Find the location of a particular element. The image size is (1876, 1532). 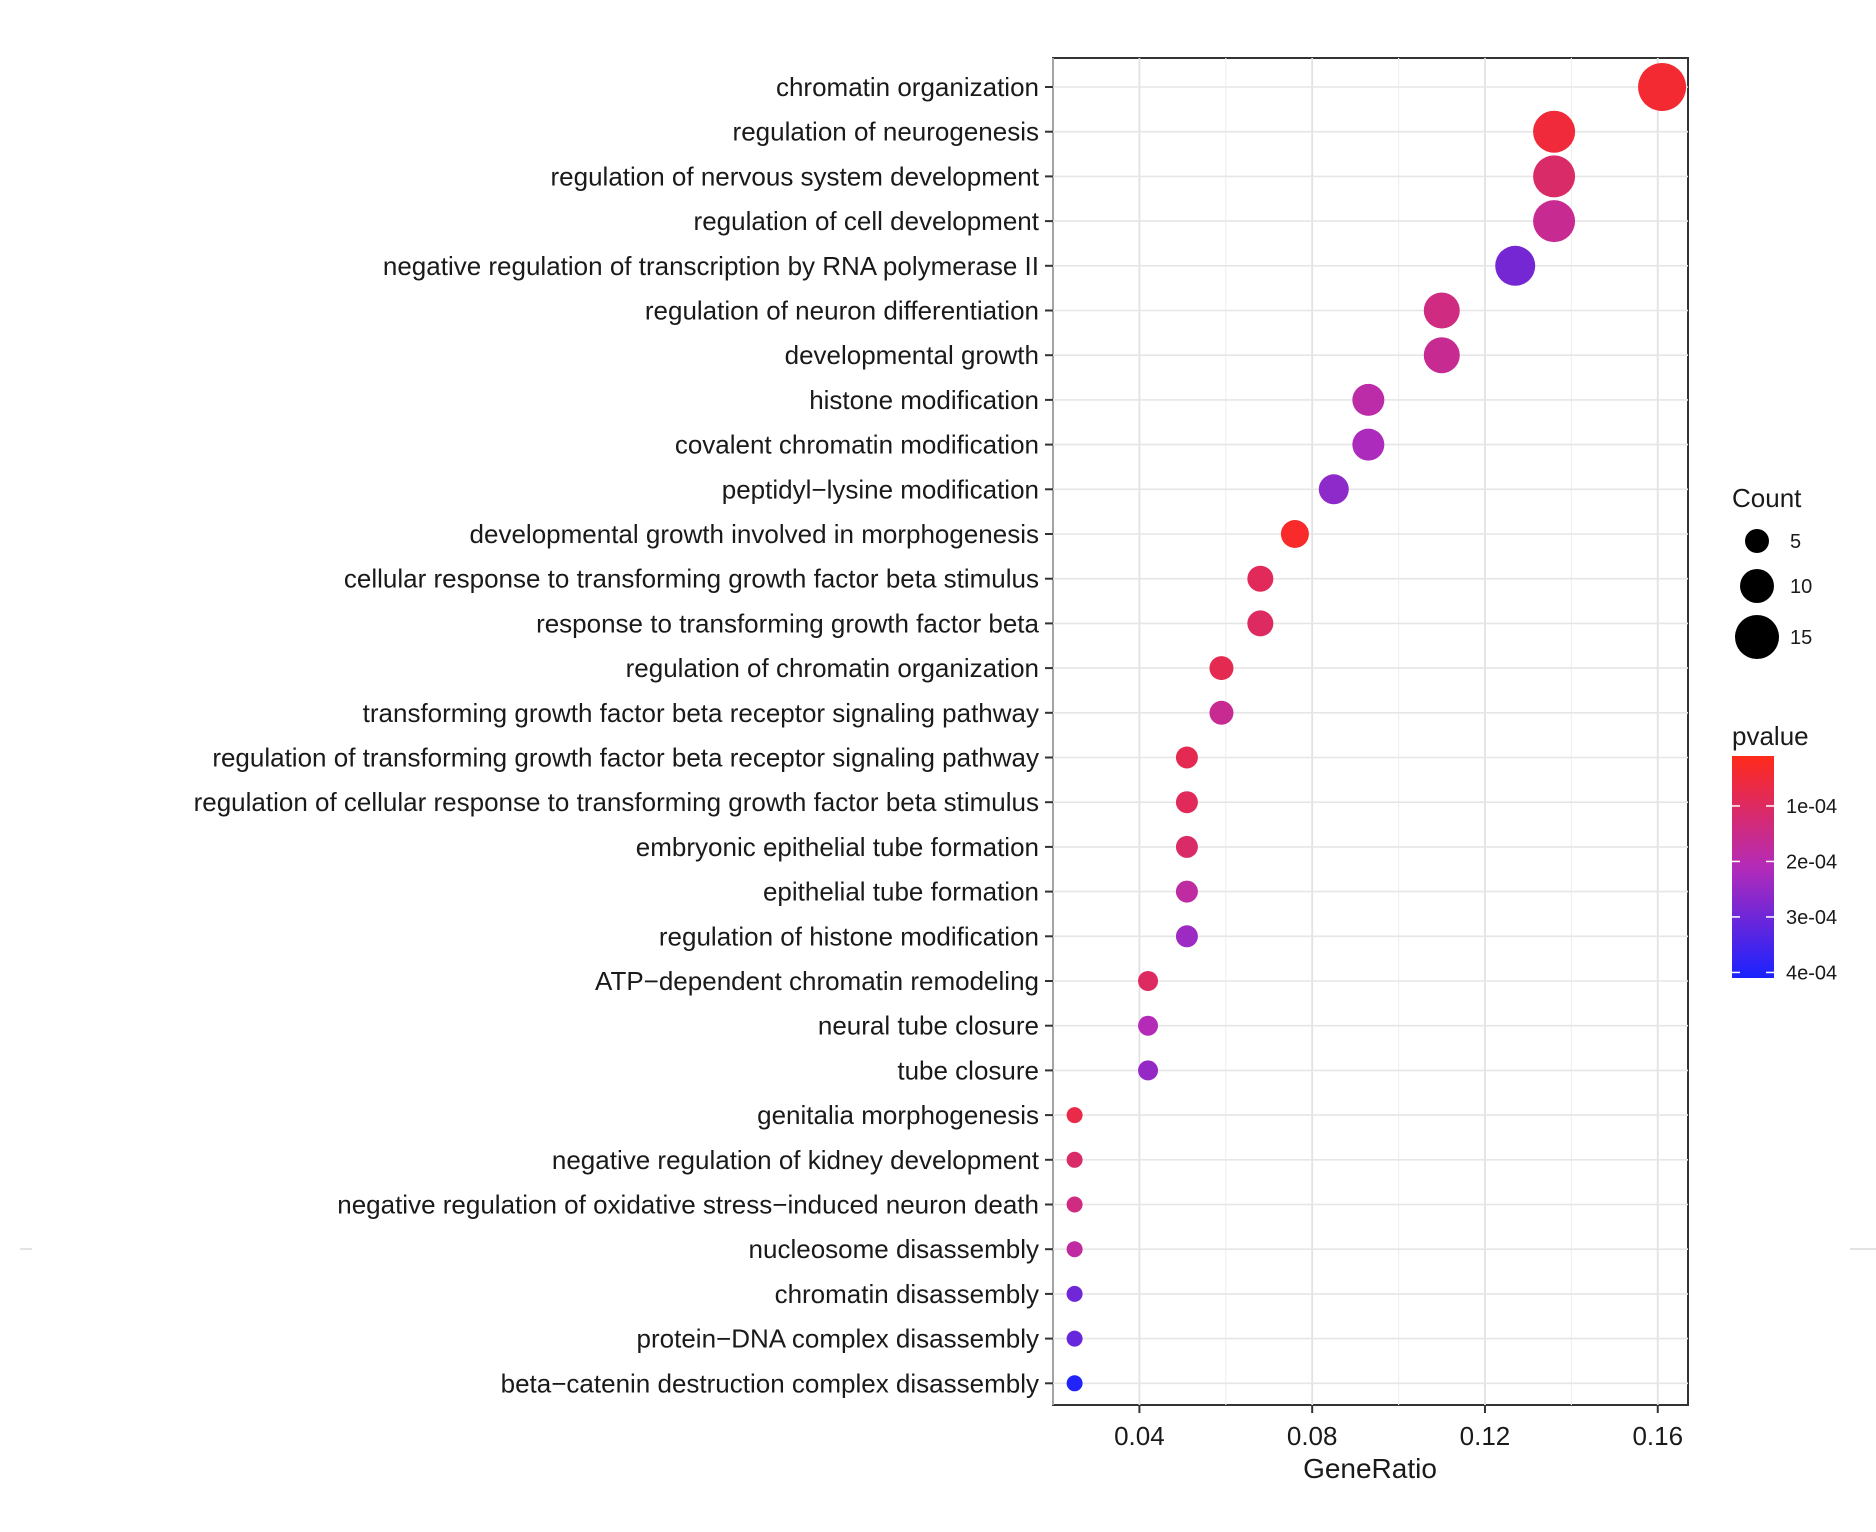

category-label: neural tube closure is located at coordinates (928, 1026).